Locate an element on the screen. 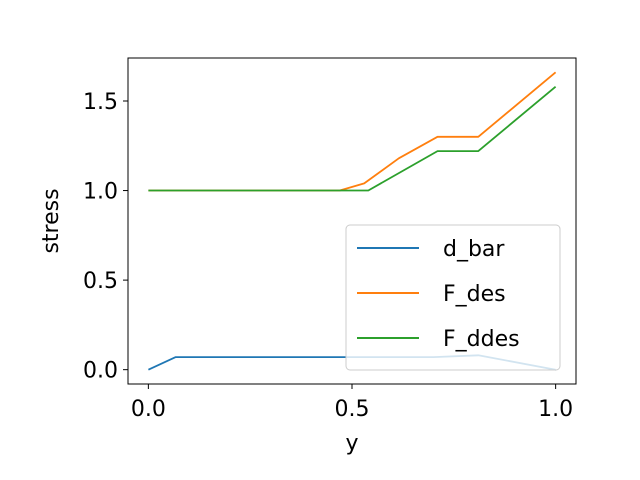  x-tick-label: 0.5 is located at coordinates (352, 409).